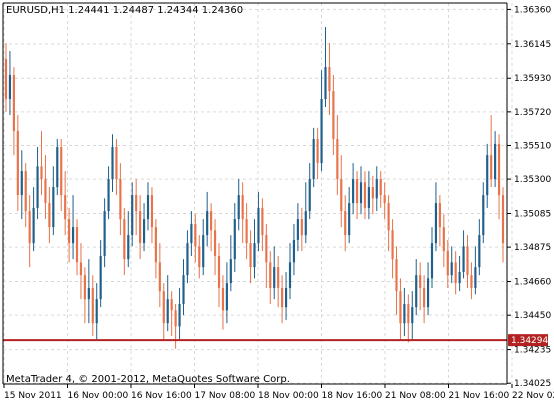 The height and width of the screenshot is (402, 554). I want to click on x-tick-label: 18 Nov 00:00, so click(288, 396).